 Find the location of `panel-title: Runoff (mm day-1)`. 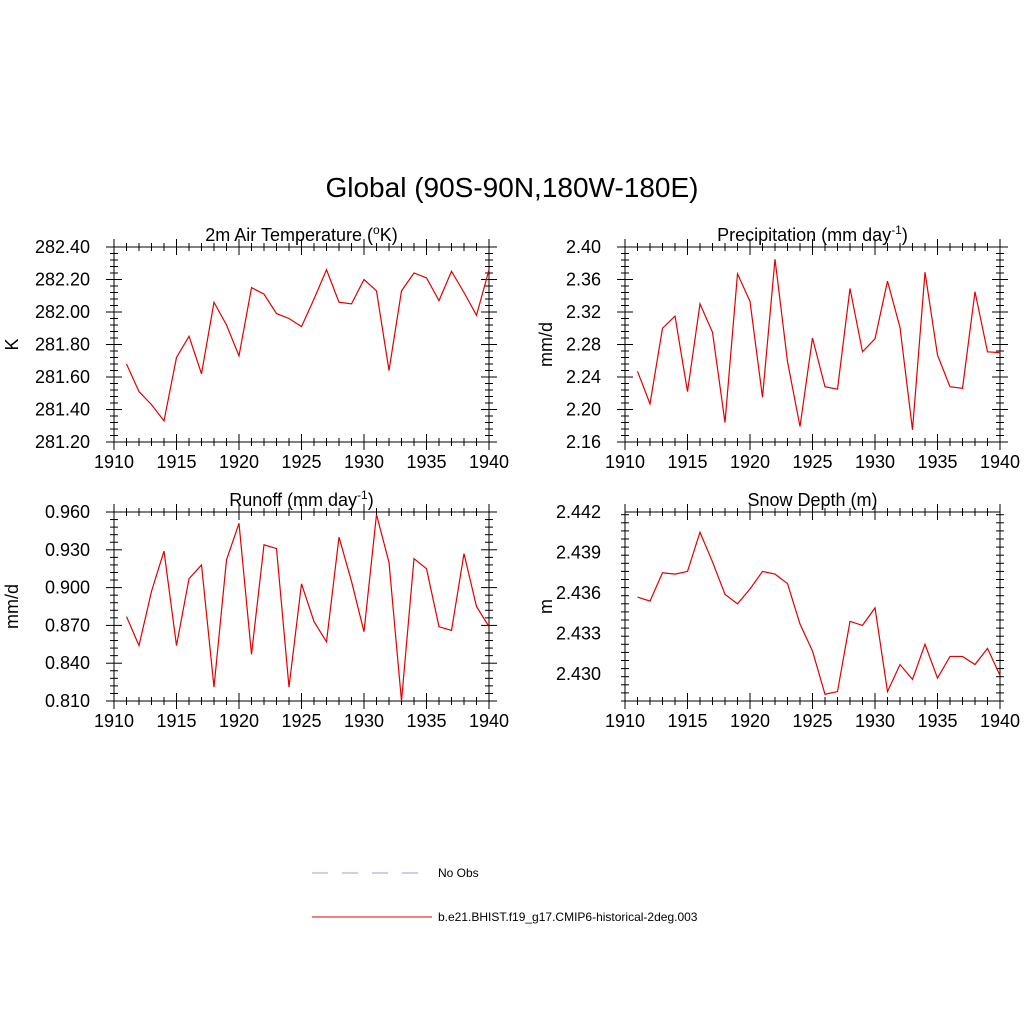

panel-title: Runoff (mm day-1) is located at coordinates (301, 499).